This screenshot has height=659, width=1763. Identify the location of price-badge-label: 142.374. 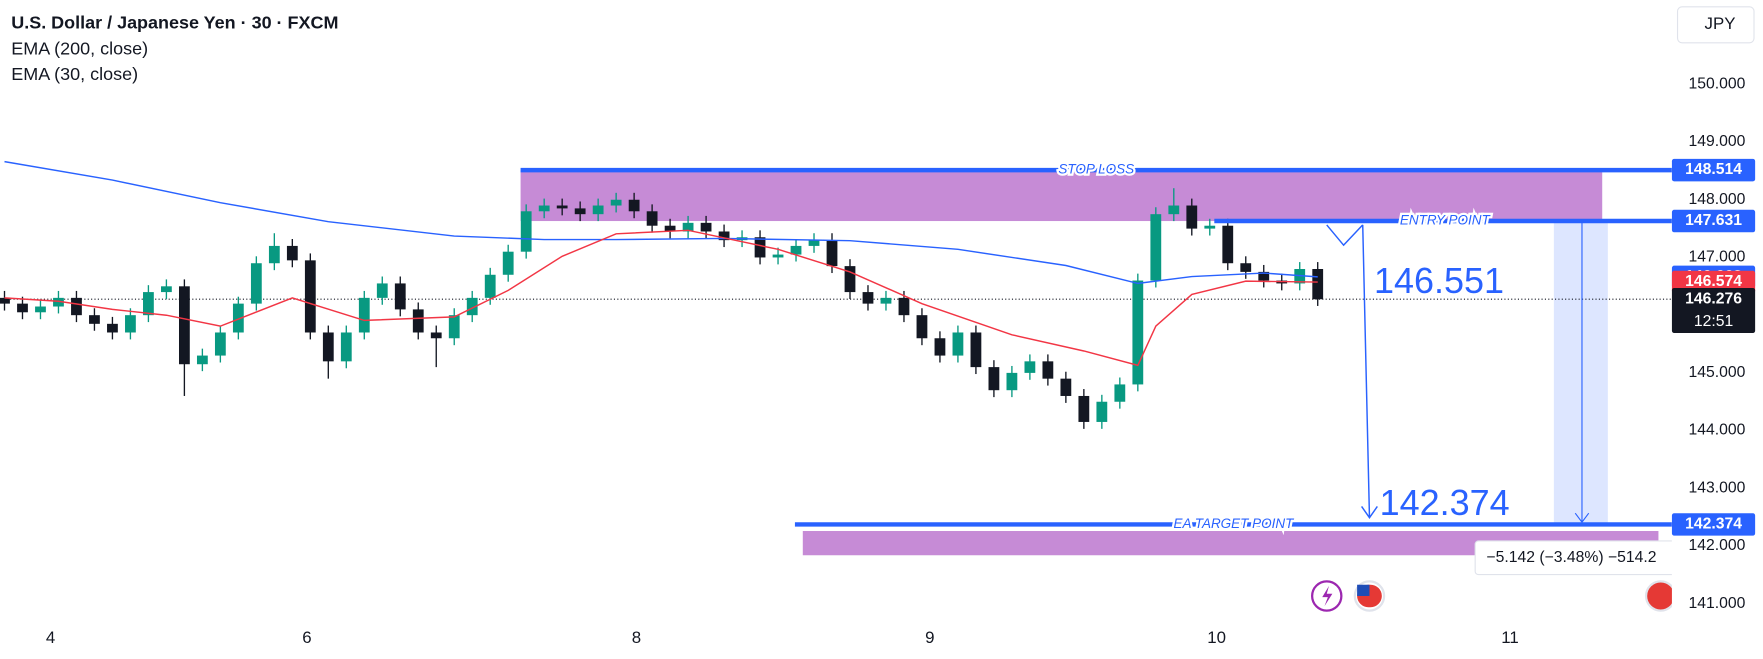
(1713, 524).